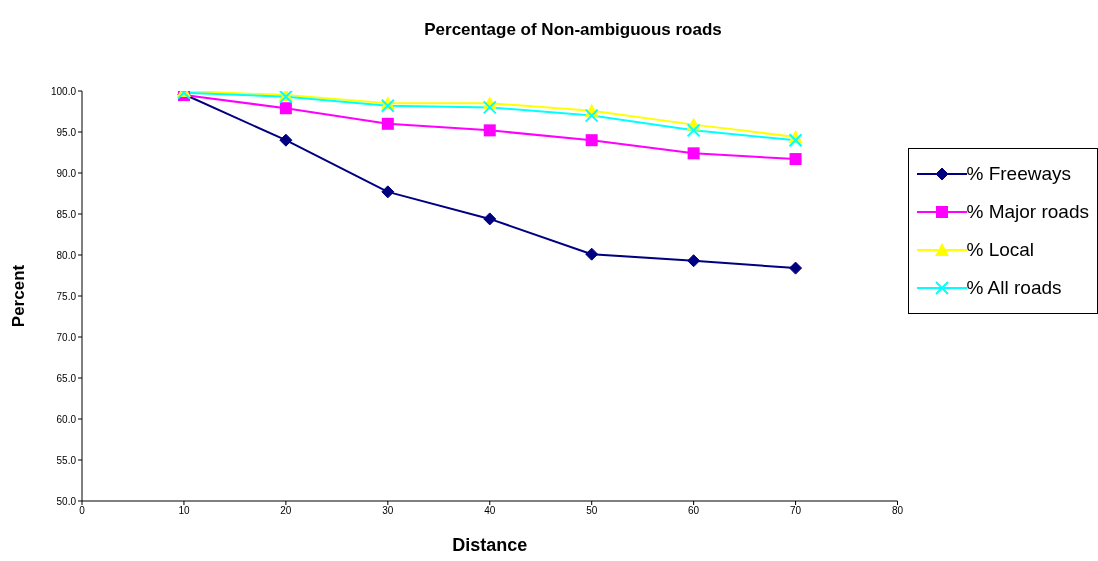 The width and height of the screenshot is (1098, 561). What do you see at coordinates (66, 460) in the screenshot?
I see `y-tick-label: 55.0` at bounding box center [66, 460].